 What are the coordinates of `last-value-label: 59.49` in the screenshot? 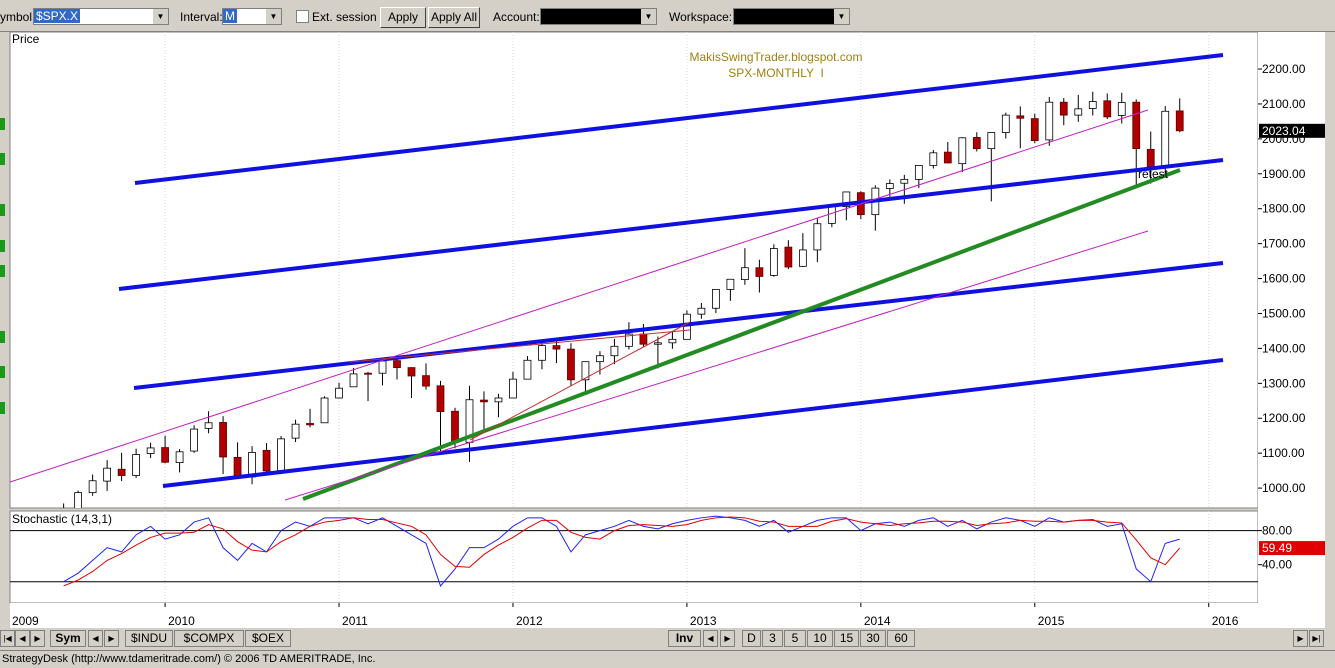 It's located at (1277, 548).